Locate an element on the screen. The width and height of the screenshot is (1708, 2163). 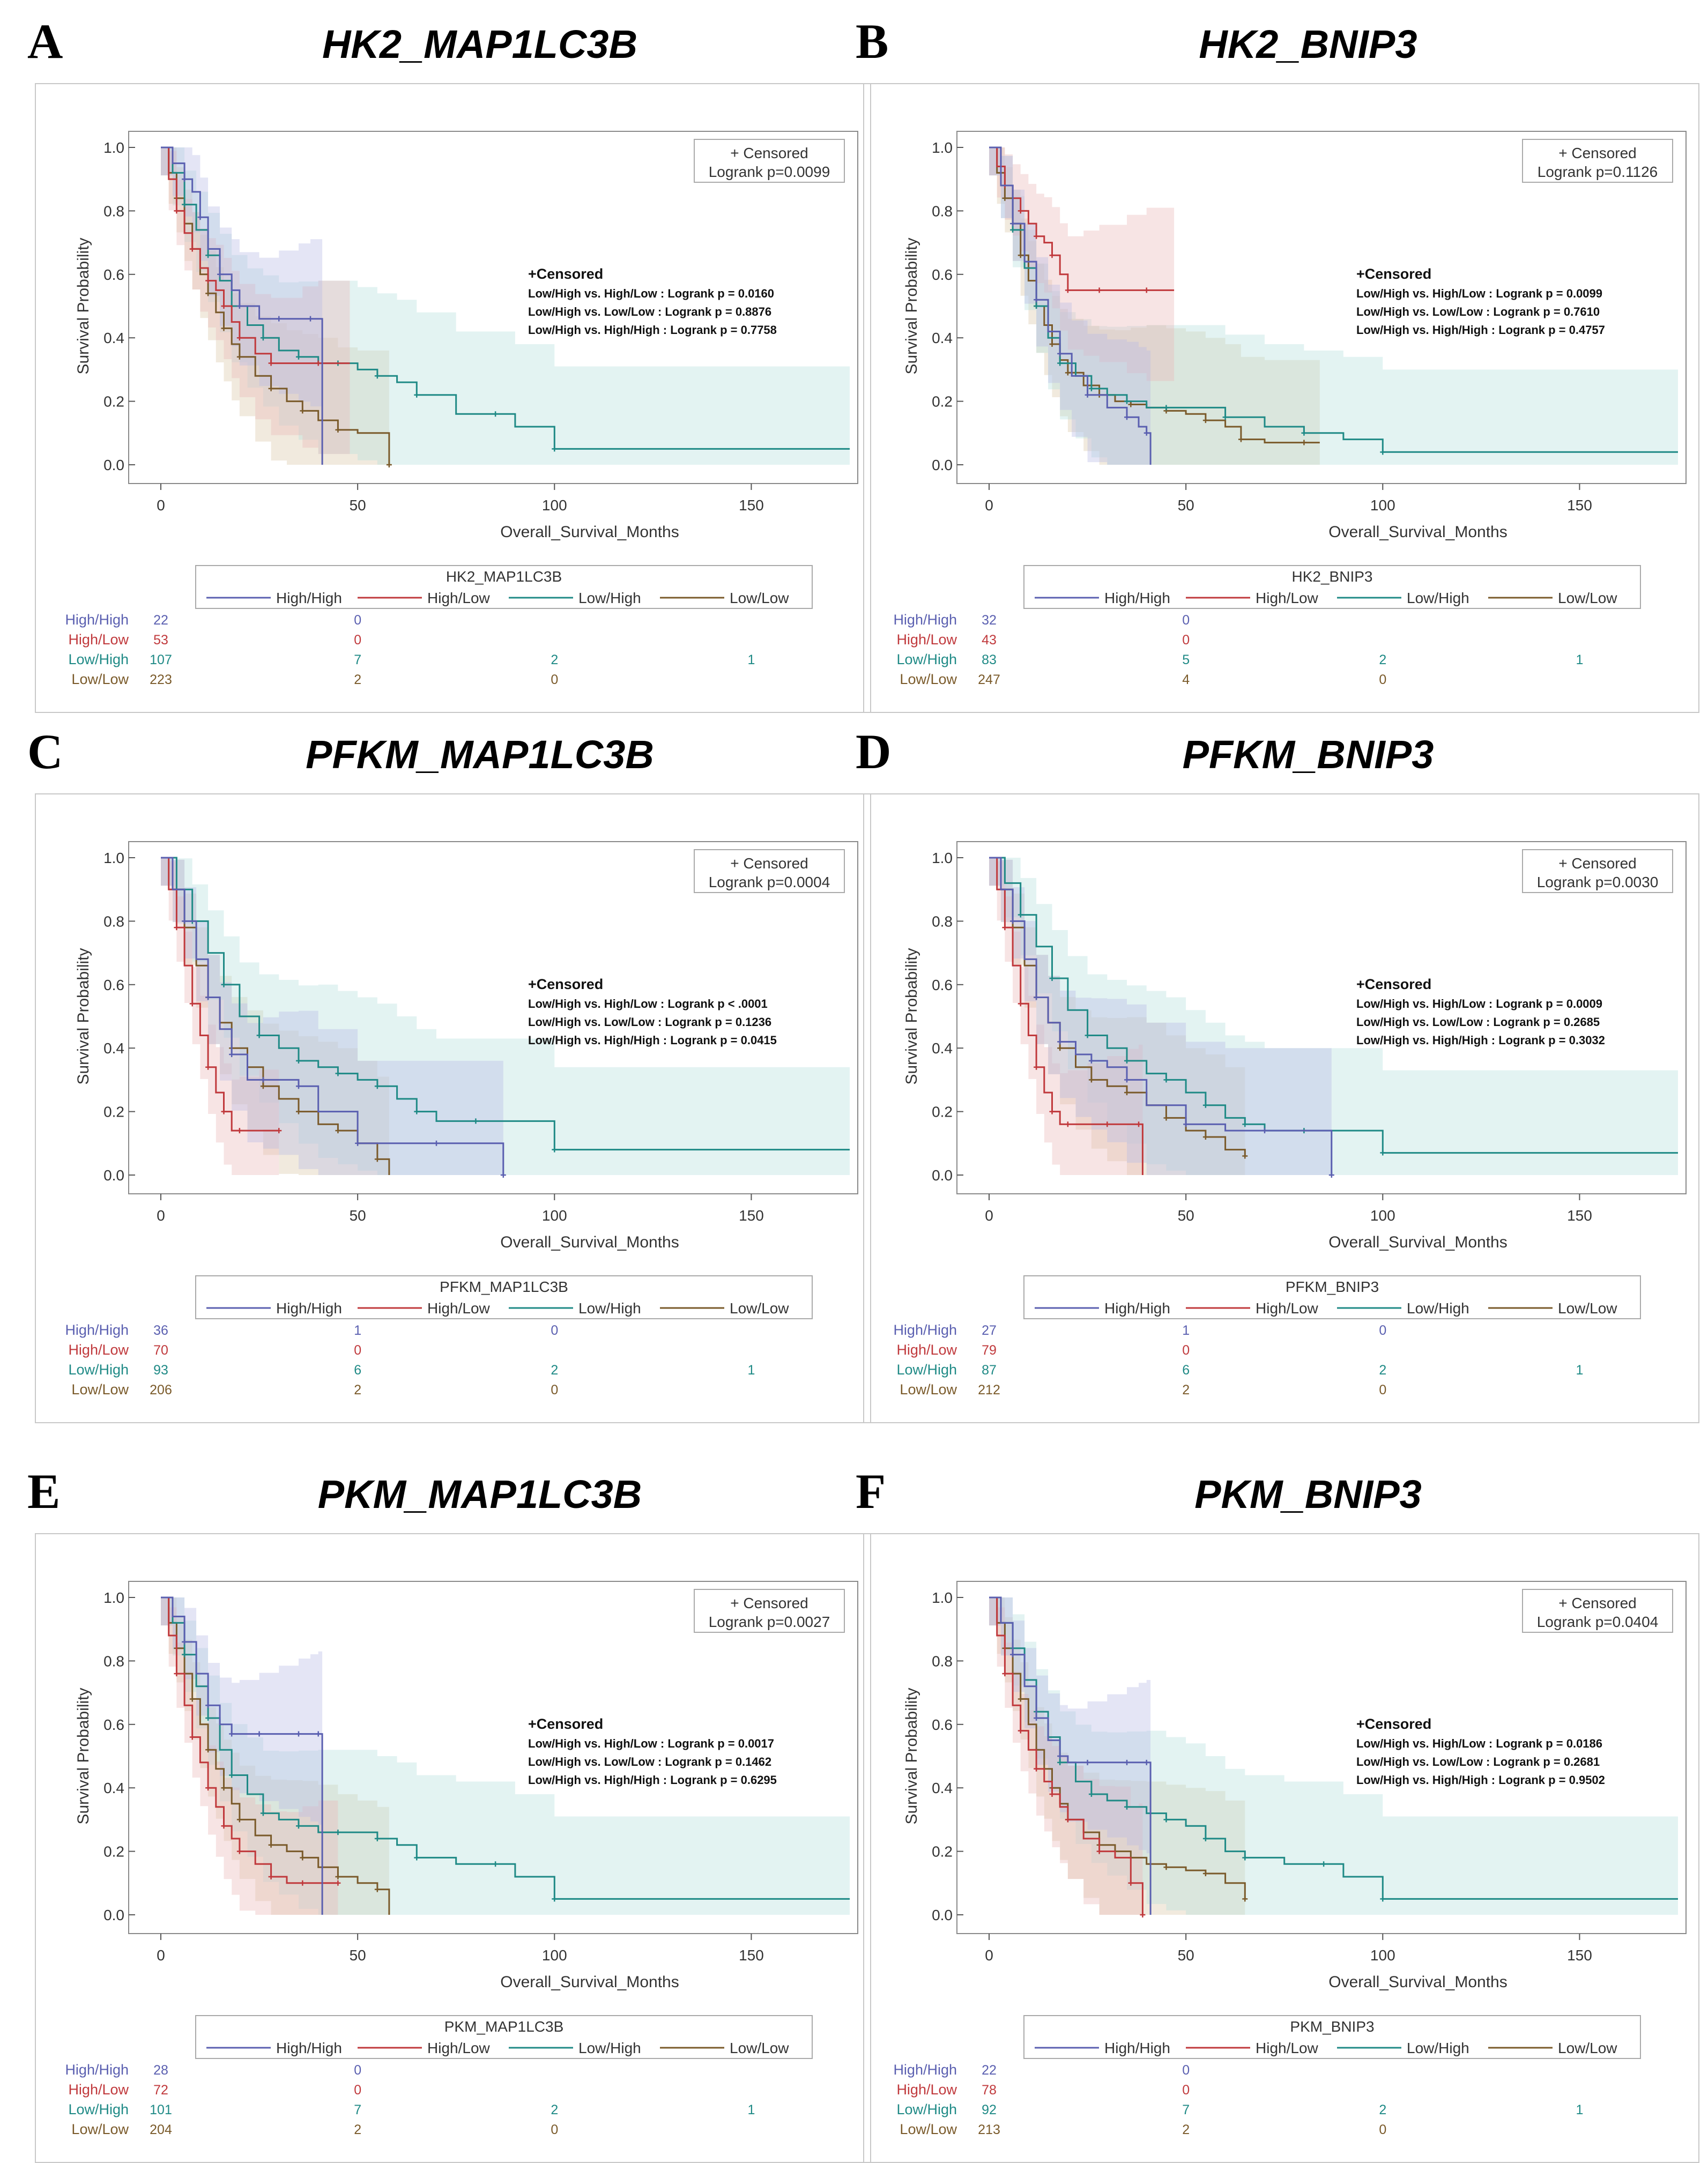
y-tick-label: 0.0 is located at coordinates (942, 1915).